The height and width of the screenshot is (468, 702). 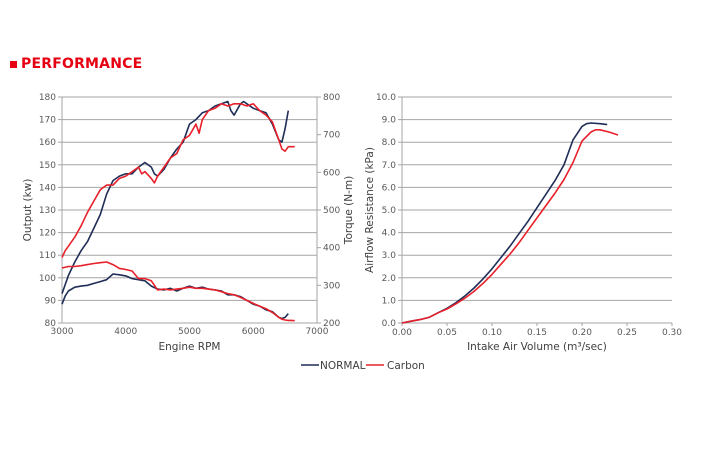 What do you see at coordinates (343, 366) in the screenshot?
I see `legend-label-normal: NORMAL` at bounding box center [343, 366].